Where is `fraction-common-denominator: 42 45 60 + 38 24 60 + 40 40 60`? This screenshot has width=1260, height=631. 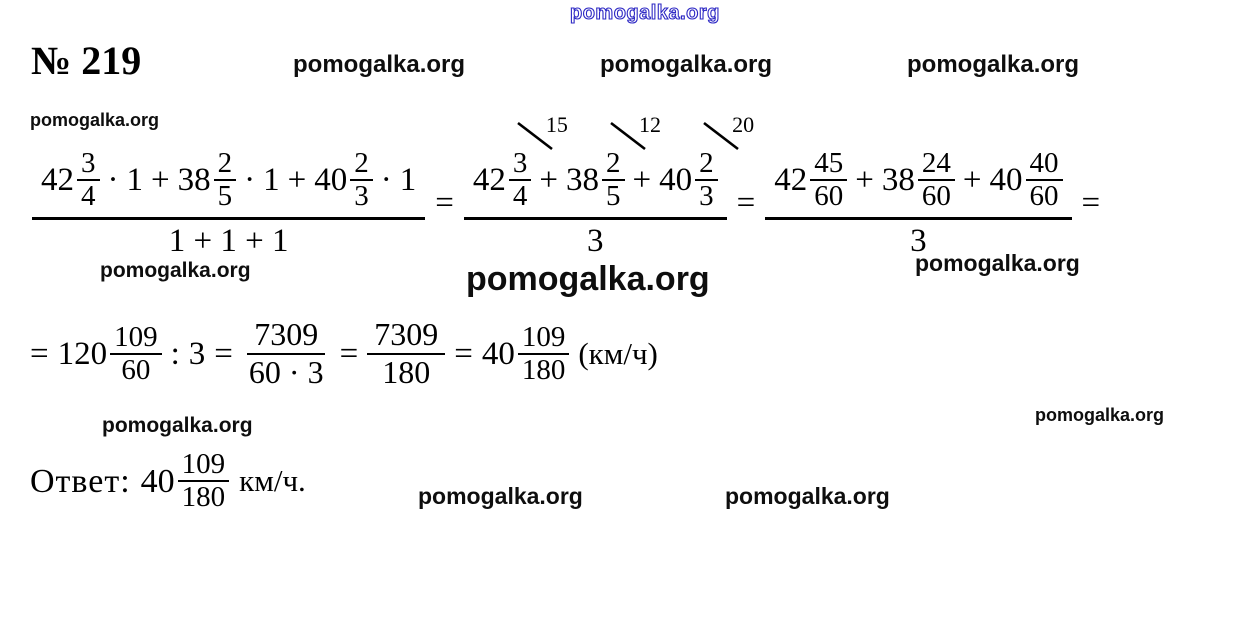 fraction-common-denominator: 42 45 60 + 38 24 60 + 40 40 60 is located at coordinates (918, 203).